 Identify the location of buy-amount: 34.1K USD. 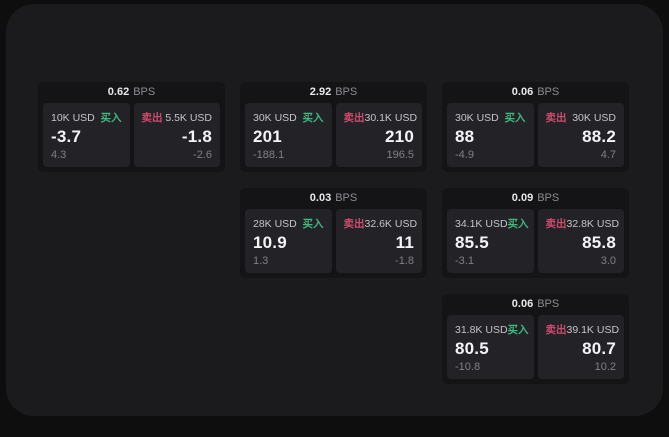
(481, 224).